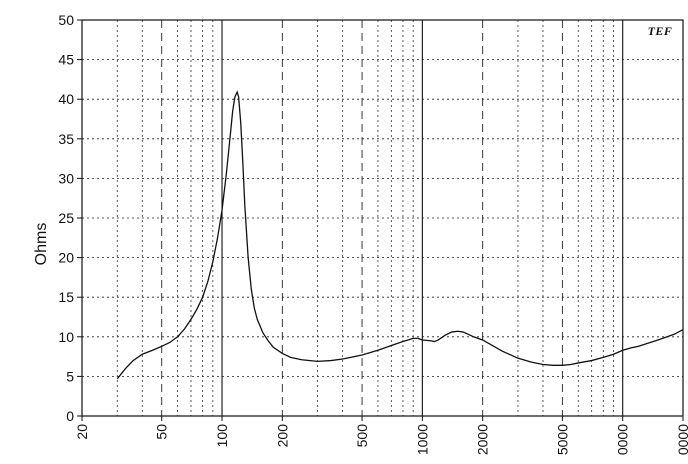  I want to click on x-tick-label: 50, so click(162, 432).